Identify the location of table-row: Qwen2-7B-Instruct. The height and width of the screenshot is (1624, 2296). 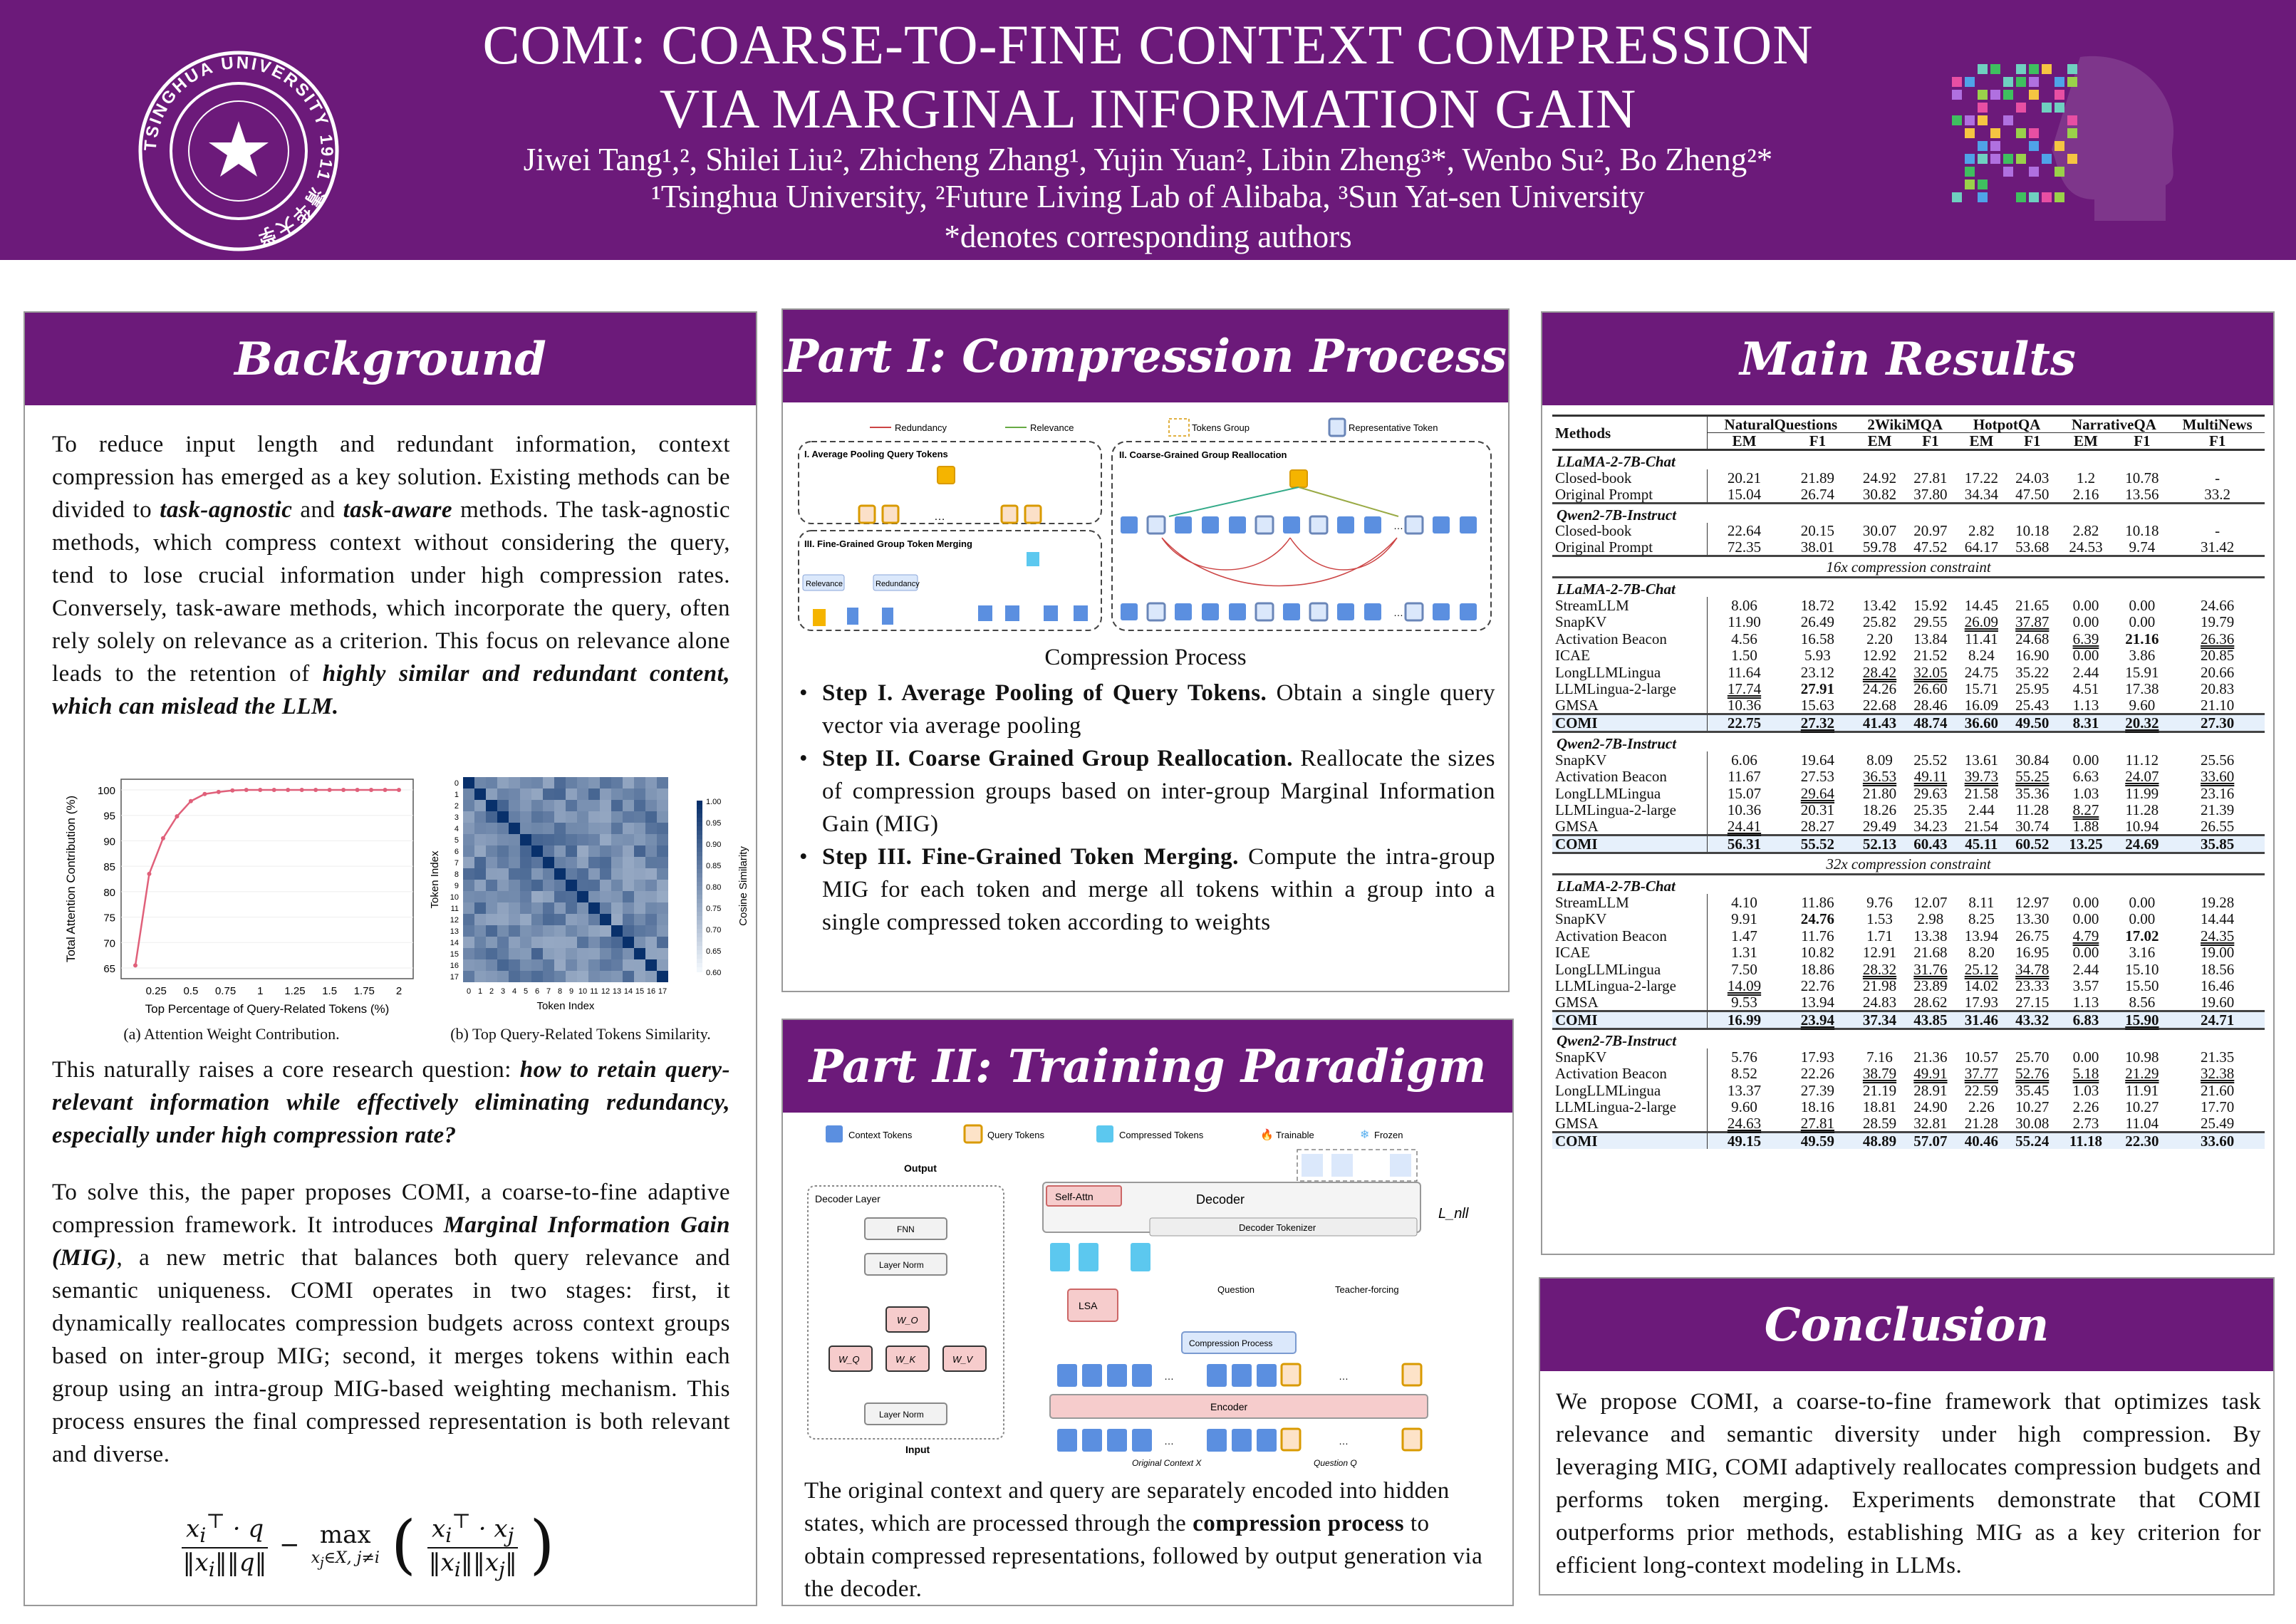
(1908, 1038).